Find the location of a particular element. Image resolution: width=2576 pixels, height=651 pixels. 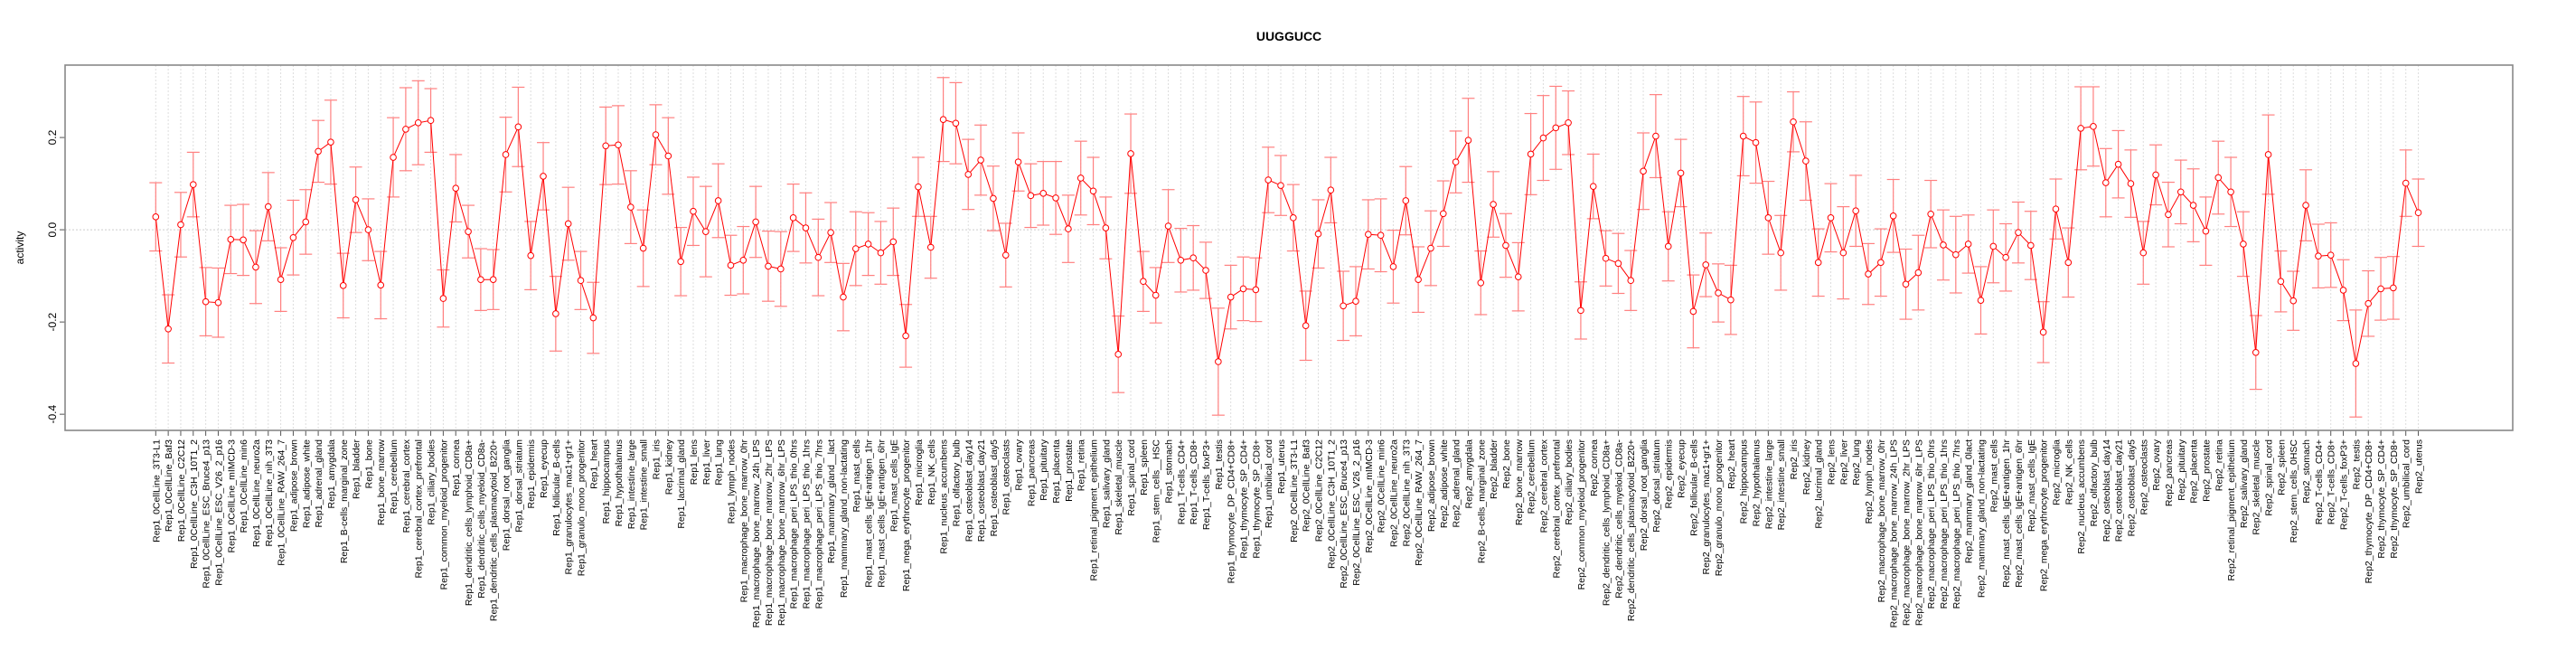

y-tick-label: -0.2 is located at coordinates (53, 321).